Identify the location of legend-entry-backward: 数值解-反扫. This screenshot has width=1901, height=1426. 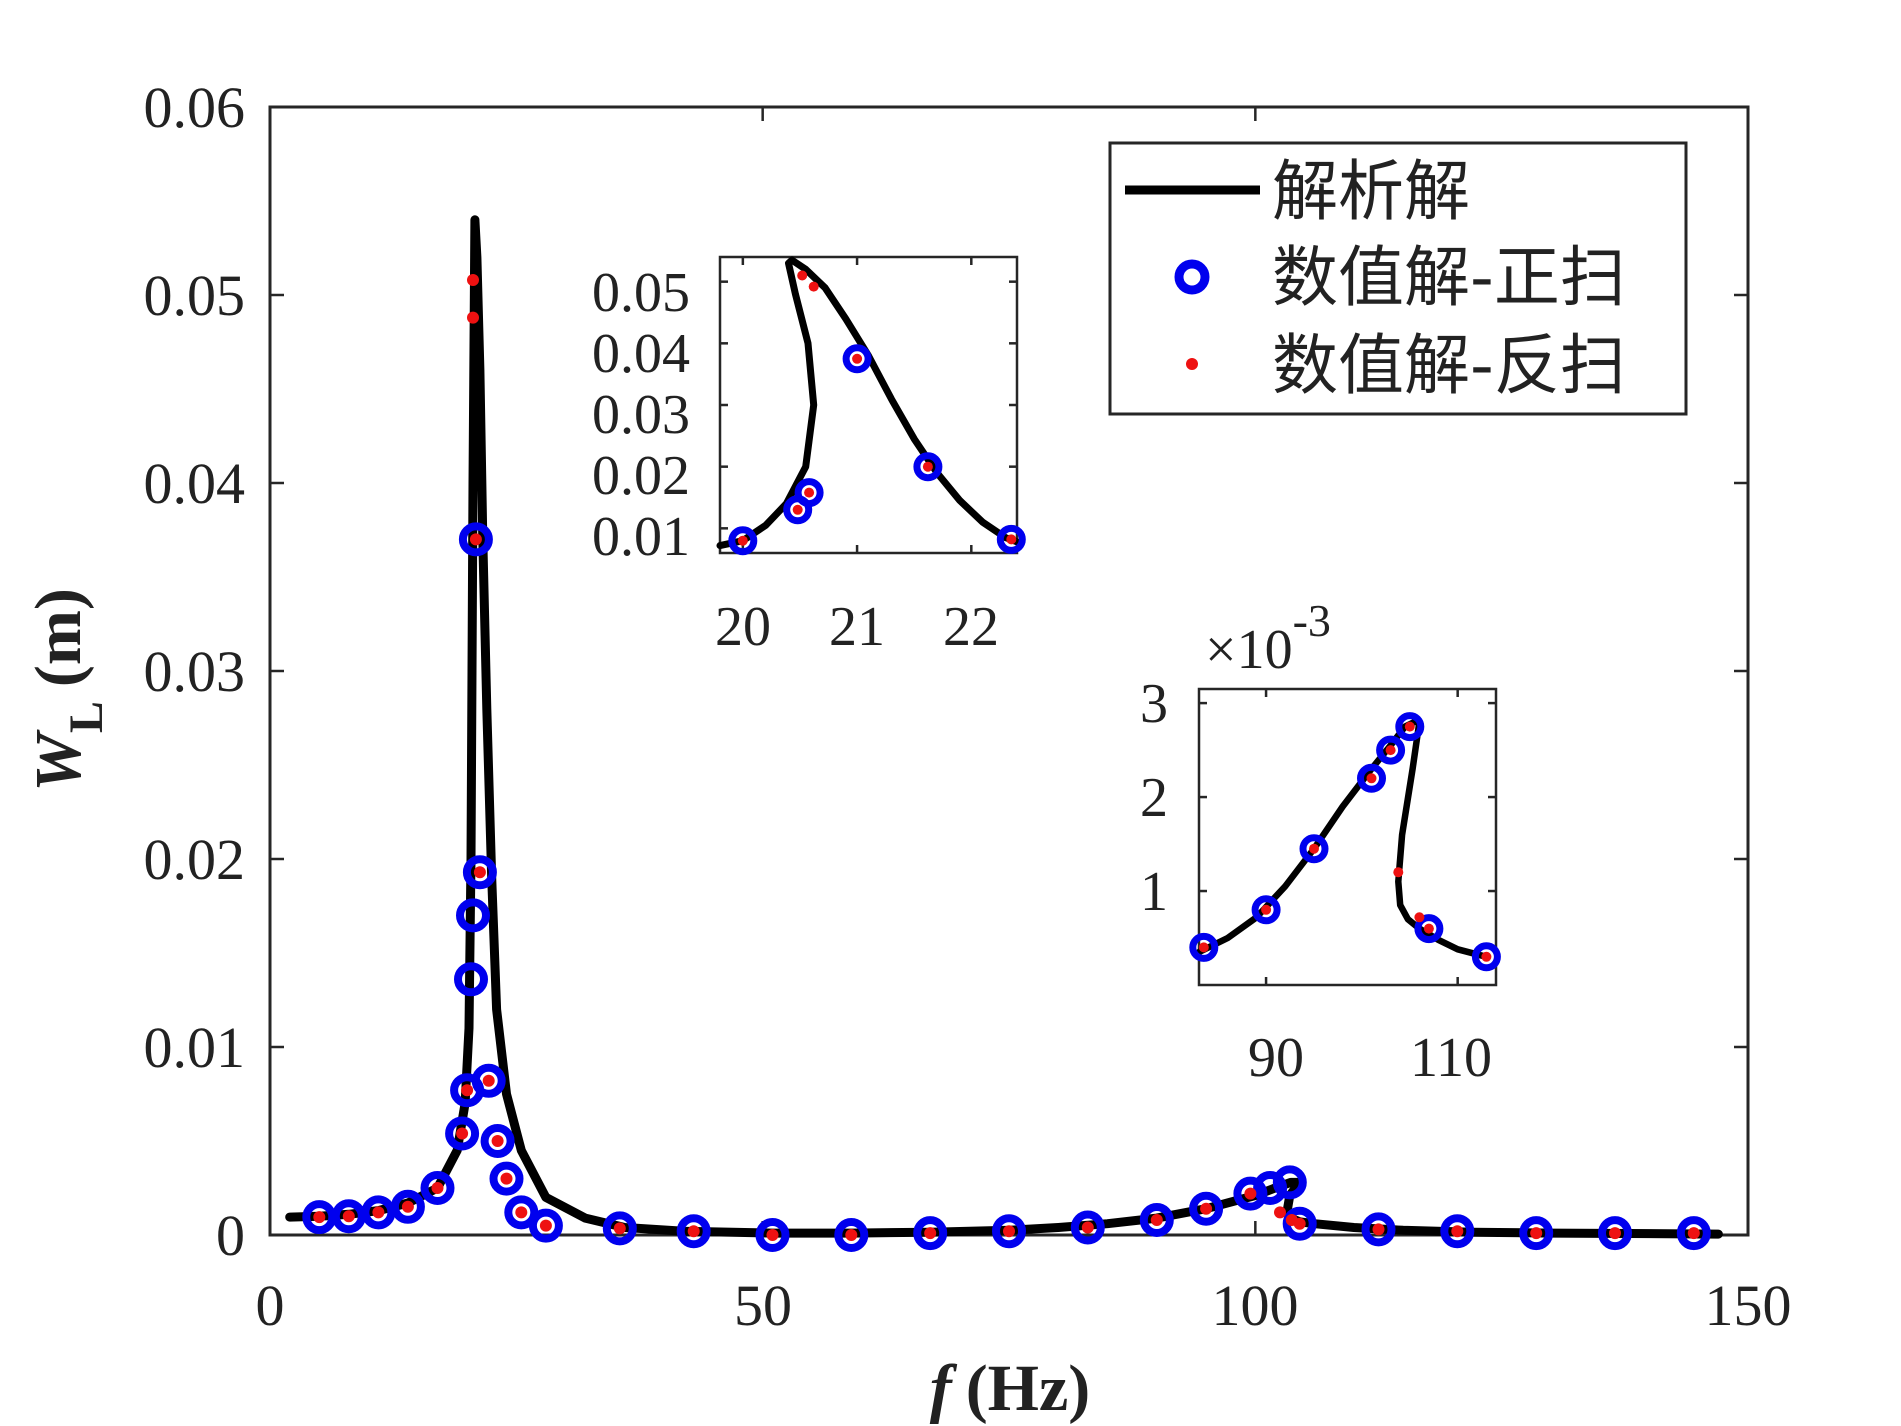
(1406, 365).